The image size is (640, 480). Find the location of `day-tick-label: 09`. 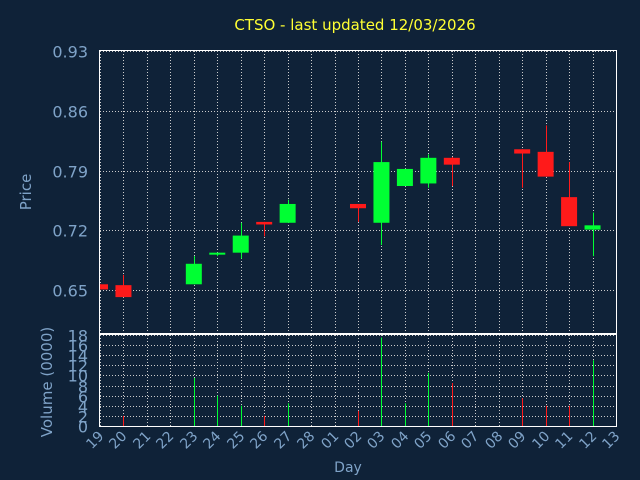

day-tick-label: 09 is located at coordinates (517, 441).